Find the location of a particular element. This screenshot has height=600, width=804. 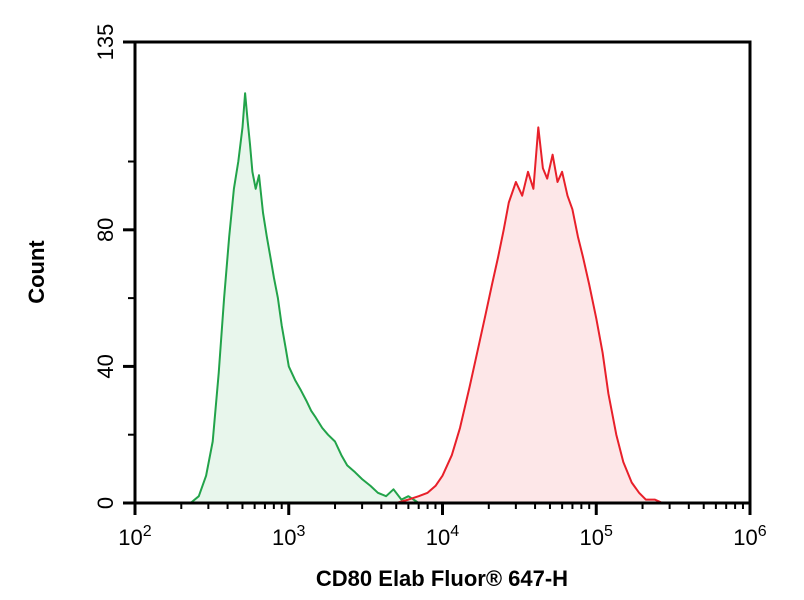

x-tick-label: 10² is located at coordinates (134, 536).